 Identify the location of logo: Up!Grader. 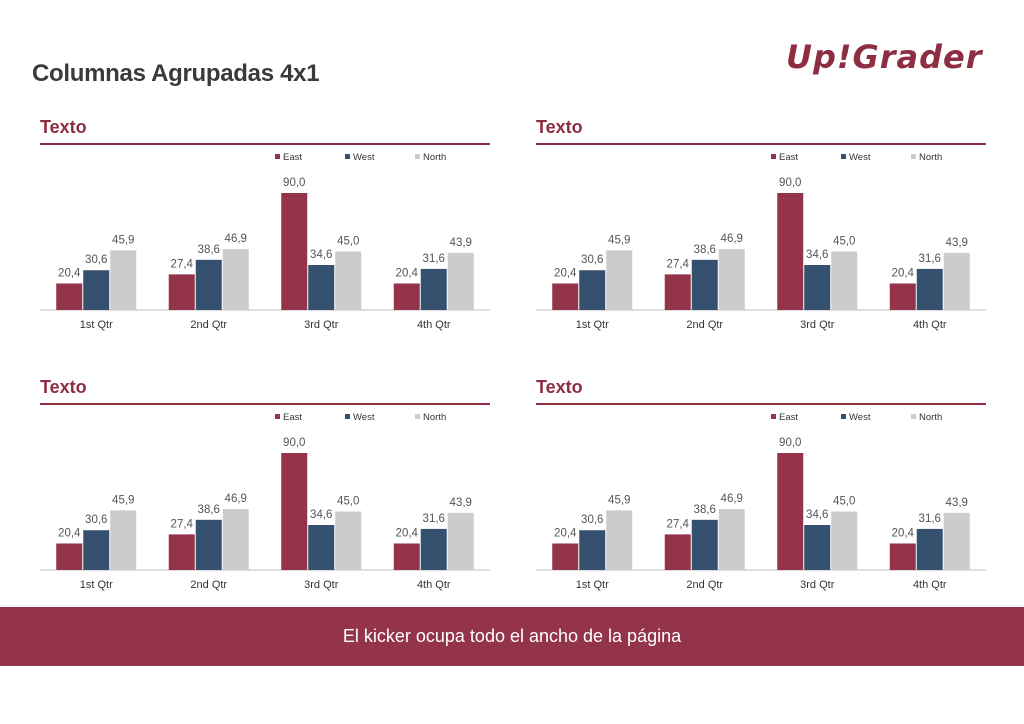
(884, 57).